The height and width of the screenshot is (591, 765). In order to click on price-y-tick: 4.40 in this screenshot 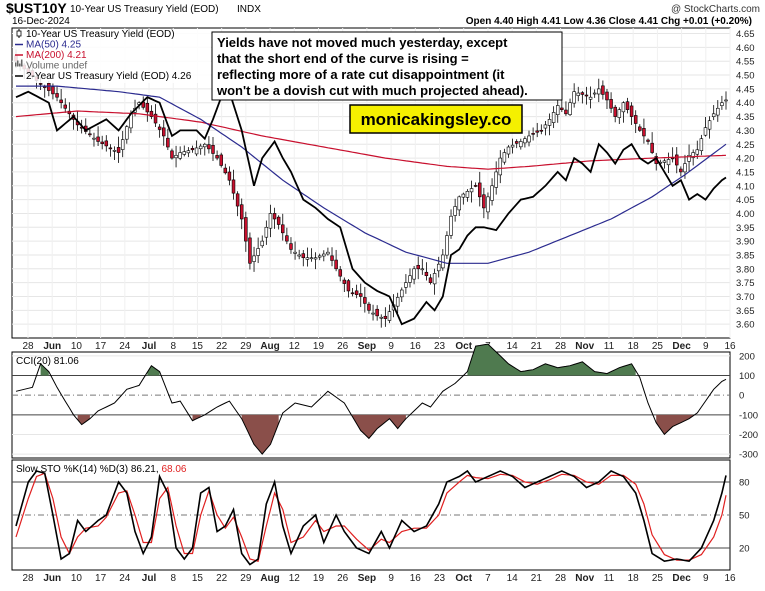, I will do `click(745, 103)`.